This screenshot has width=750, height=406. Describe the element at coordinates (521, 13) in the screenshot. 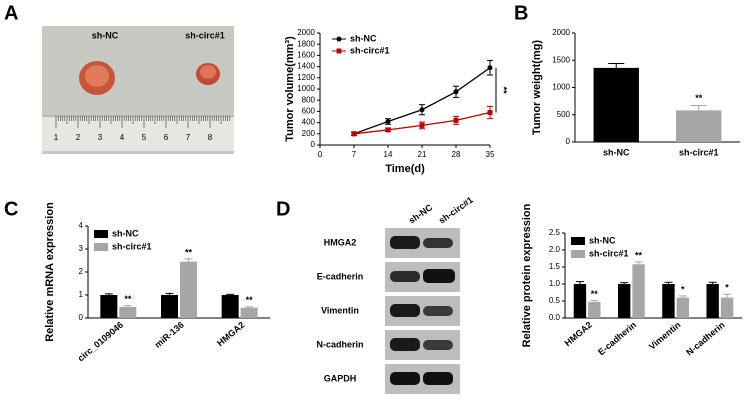

I see `panel-label: B` at that location.